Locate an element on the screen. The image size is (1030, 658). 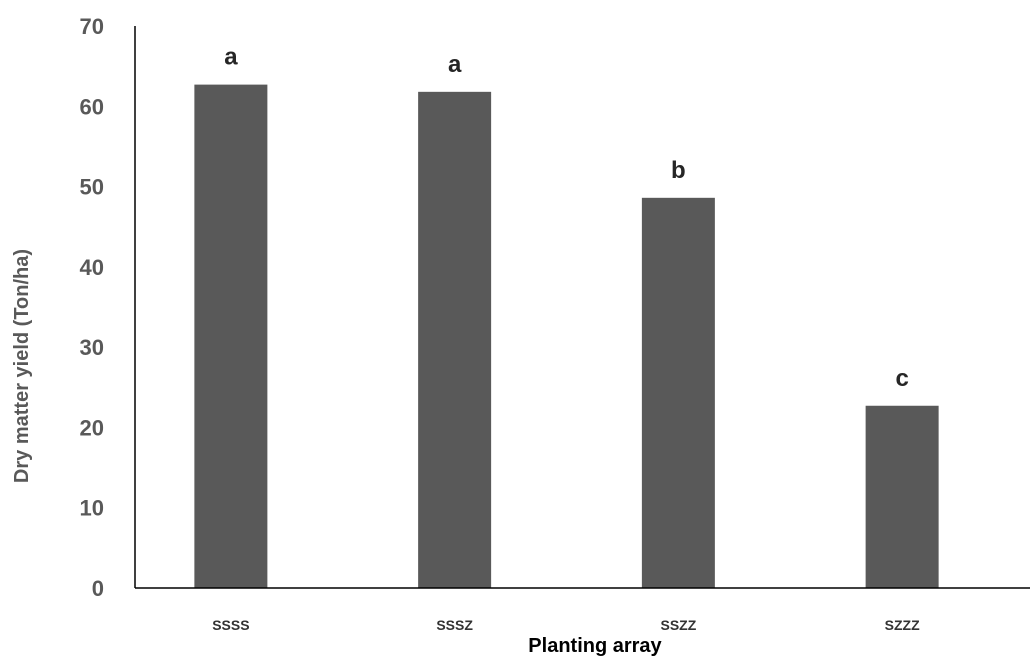
y-tick-label: 70 is located at coordinates (92, 26).